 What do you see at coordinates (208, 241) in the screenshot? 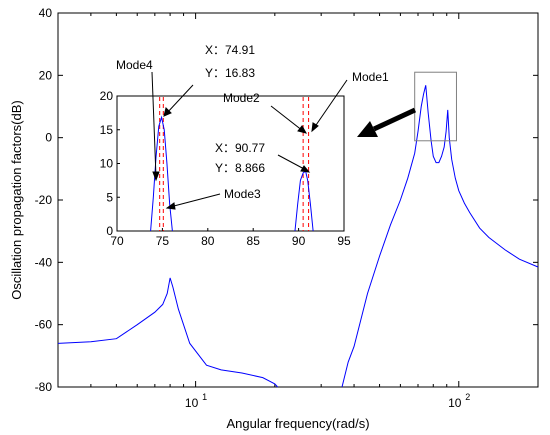
I see `inset-x-tick-label: 80` at bounding box center [208, 241].